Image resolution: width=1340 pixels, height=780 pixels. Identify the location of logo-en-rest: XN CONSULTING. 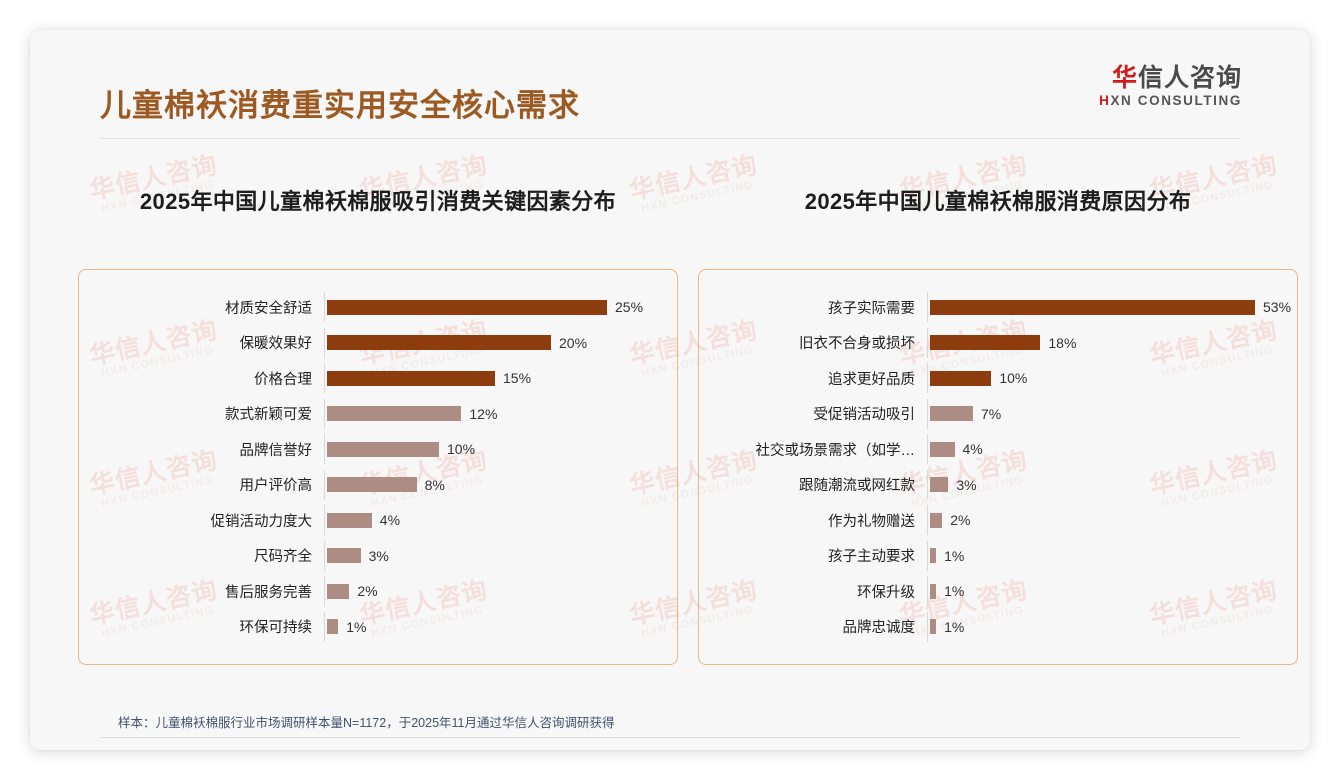
(1176, 100).